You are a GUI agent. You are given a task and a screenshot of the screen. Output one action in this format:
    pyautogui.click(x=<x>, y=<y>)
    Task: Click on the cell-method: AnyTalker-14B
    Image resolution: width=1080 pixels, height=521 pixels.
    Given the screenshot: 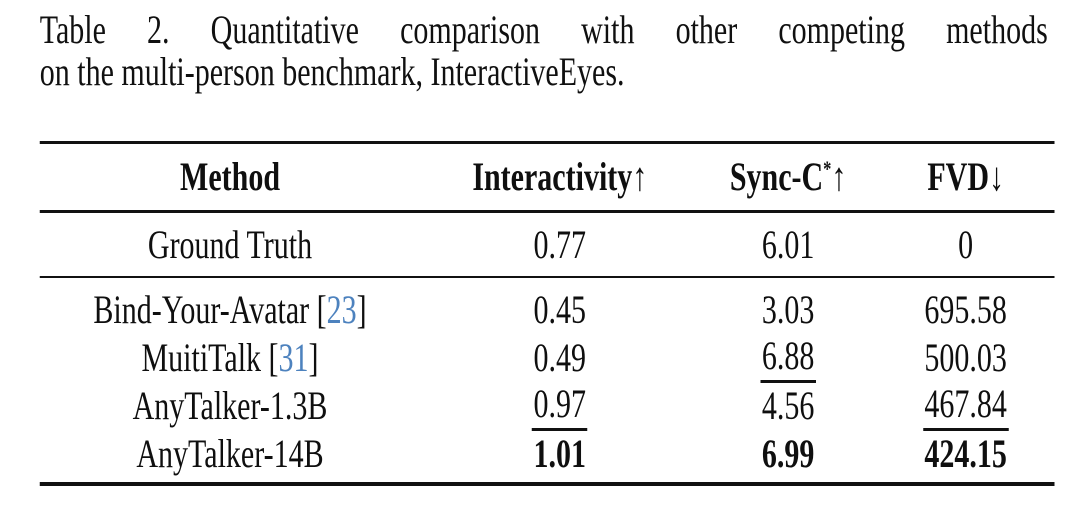 What is the action you would take?
    pyautogui.click(x=230, y=454)
    